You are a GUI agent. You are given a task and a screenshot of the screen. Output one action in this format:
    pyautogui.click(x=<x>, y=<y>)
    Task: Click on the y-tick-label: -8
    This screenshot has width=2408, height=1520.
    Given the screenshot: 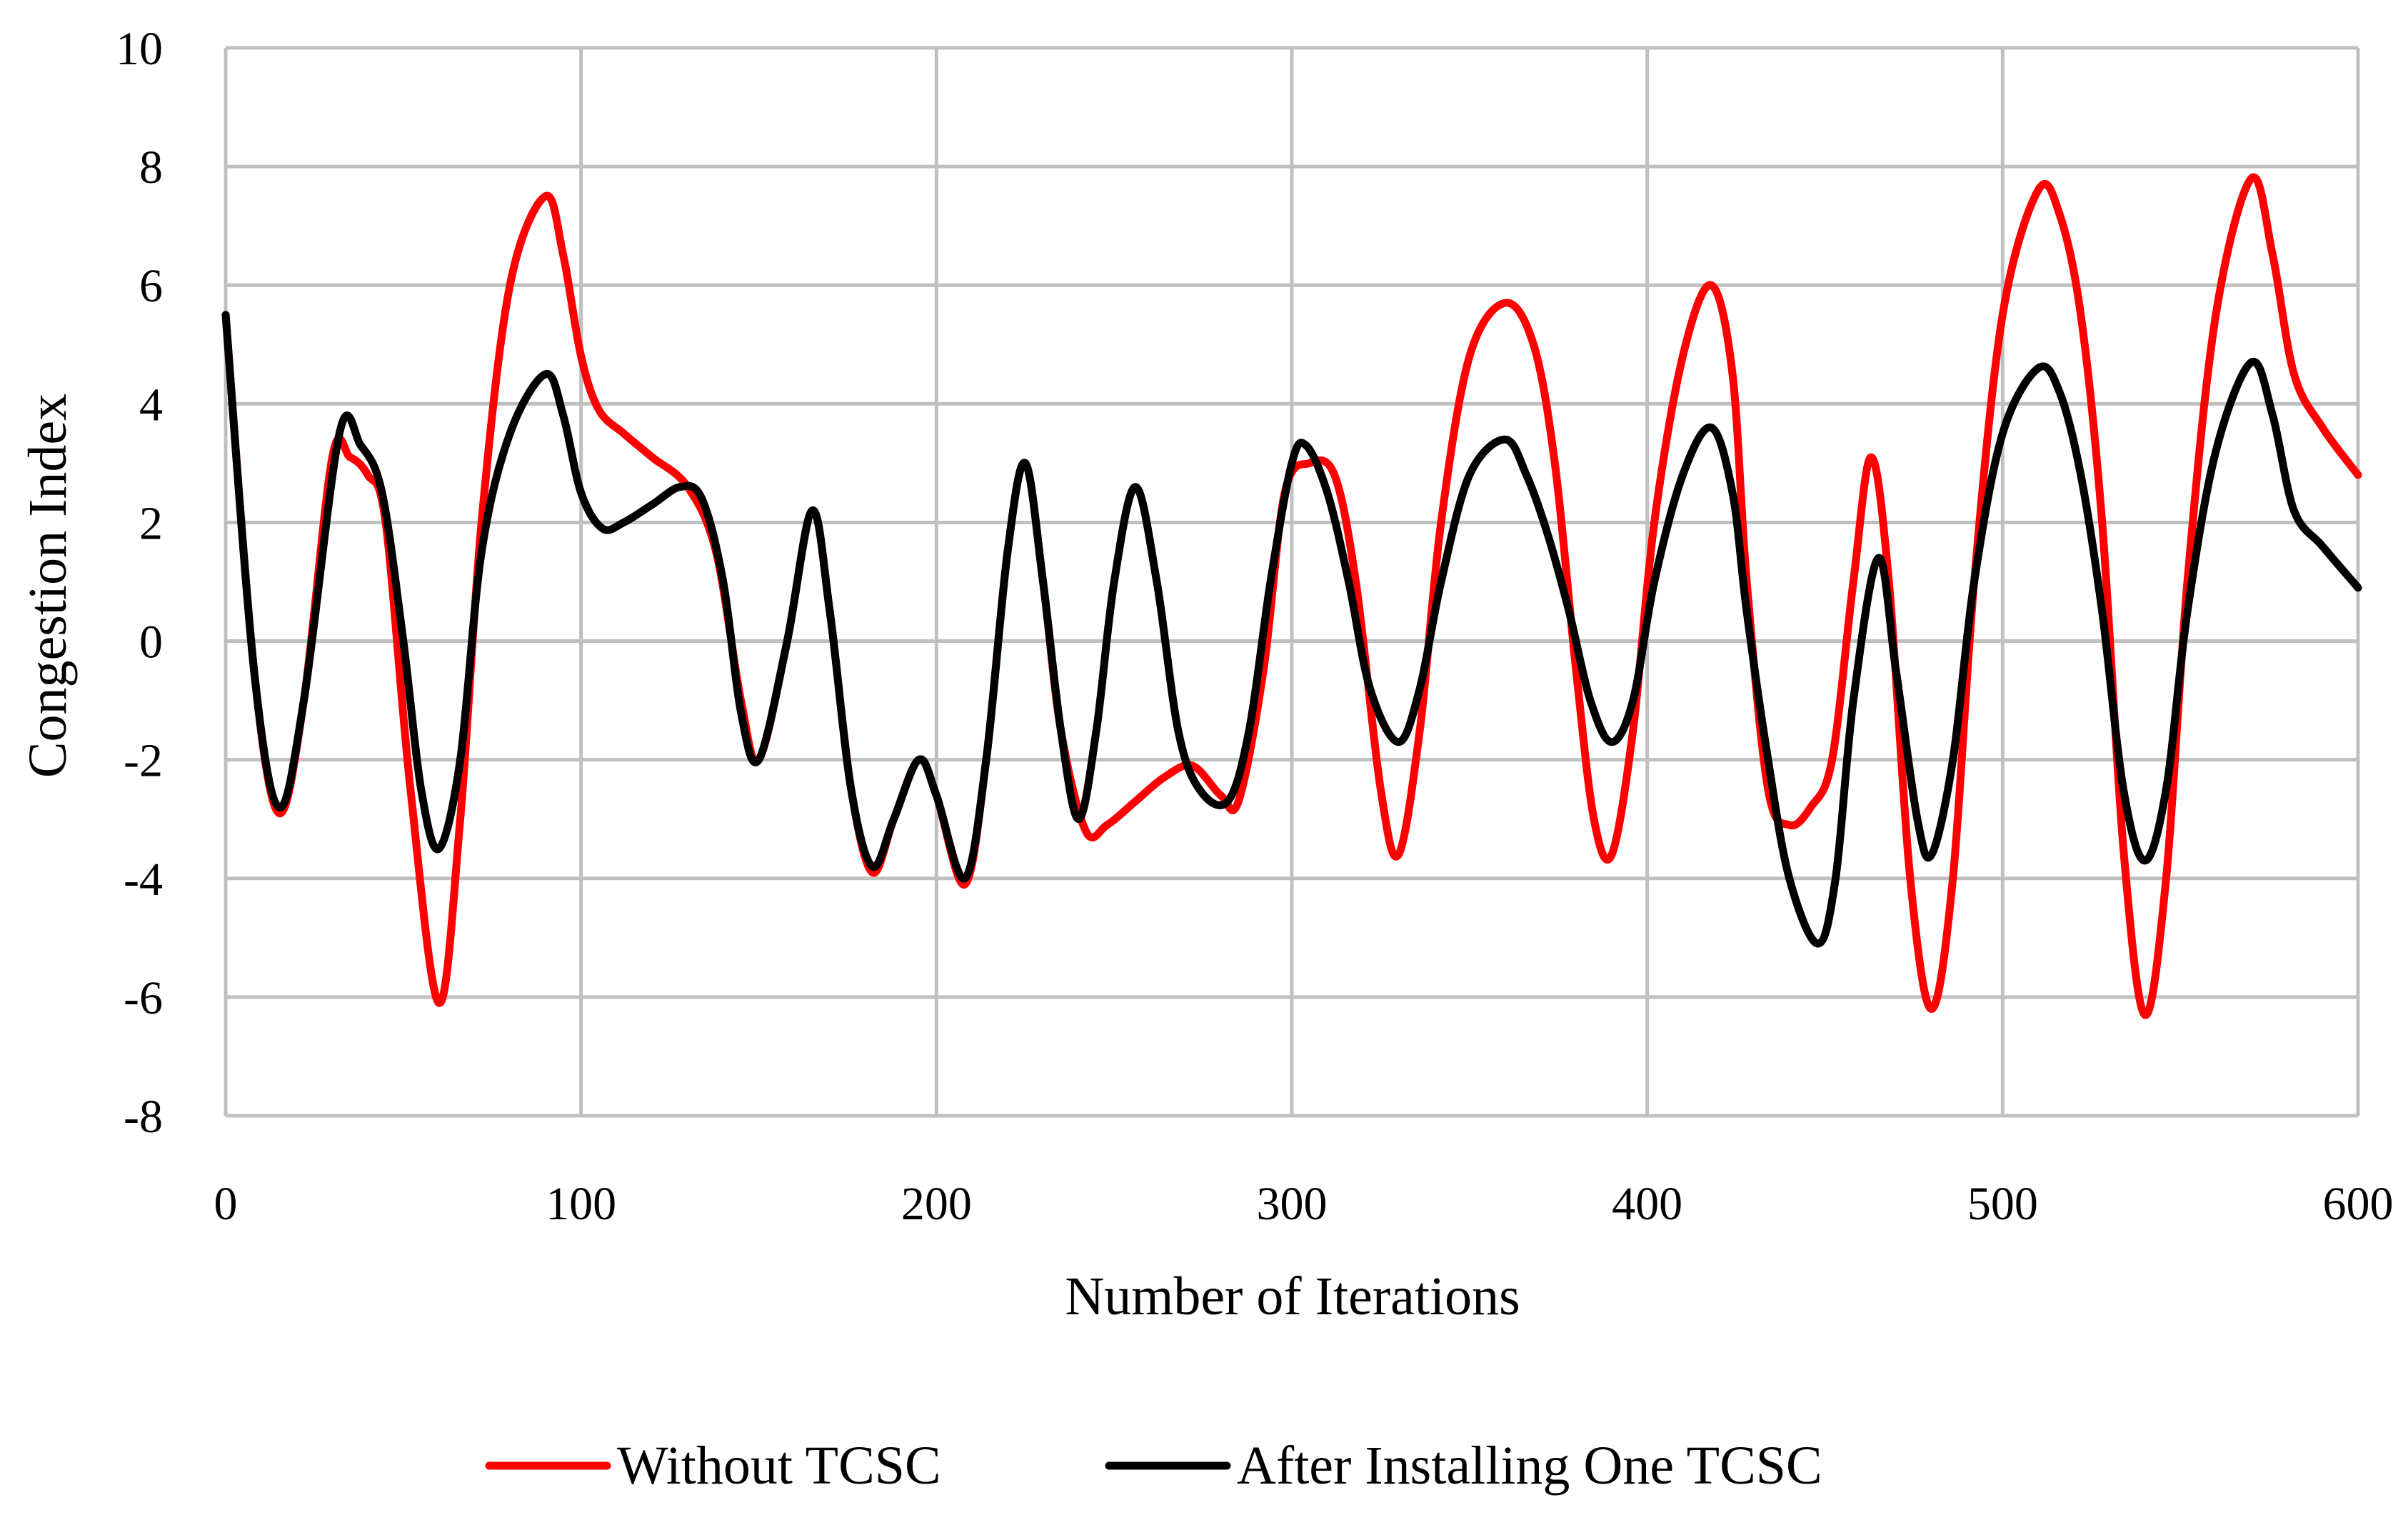 What is the action you would take?
    pyautogui.click(x=144, y=1117)
    